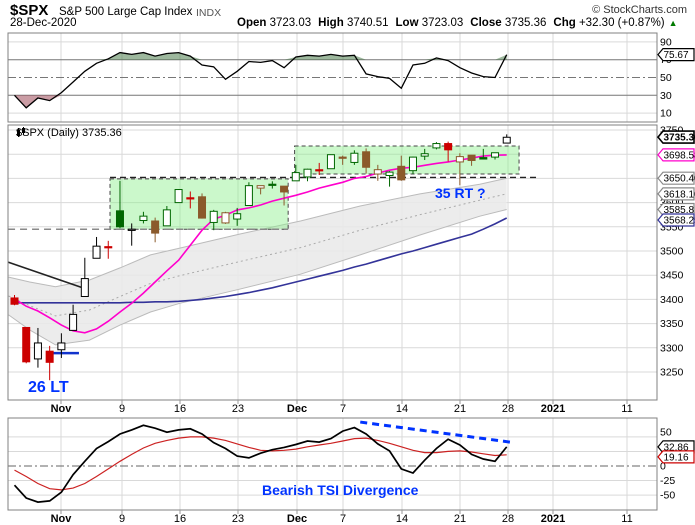 The height and width of the screenshot is (525, 695). I want to click on svg-text: -25, so click(667, 481).